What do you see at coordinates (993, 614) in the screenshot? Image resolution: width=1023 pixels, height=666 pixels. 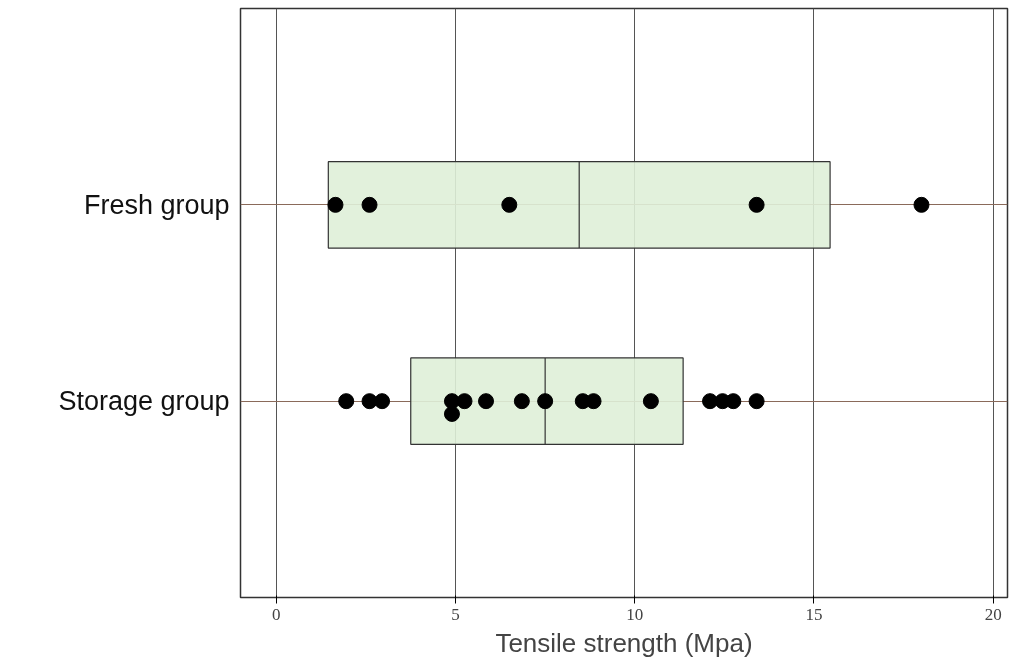 I see `x-tick-label: 20` at bounding box center [993, 614].